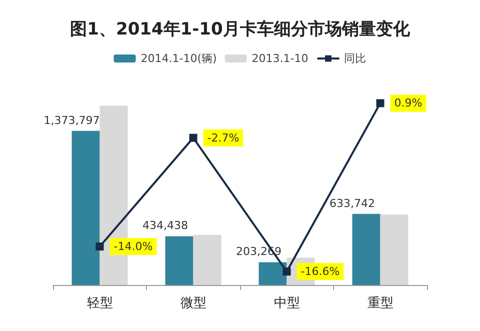  What do you see at coordinates (165, 225) in the screenshot?
I see `data-label: 434,438` at bounding box center [165, 225].